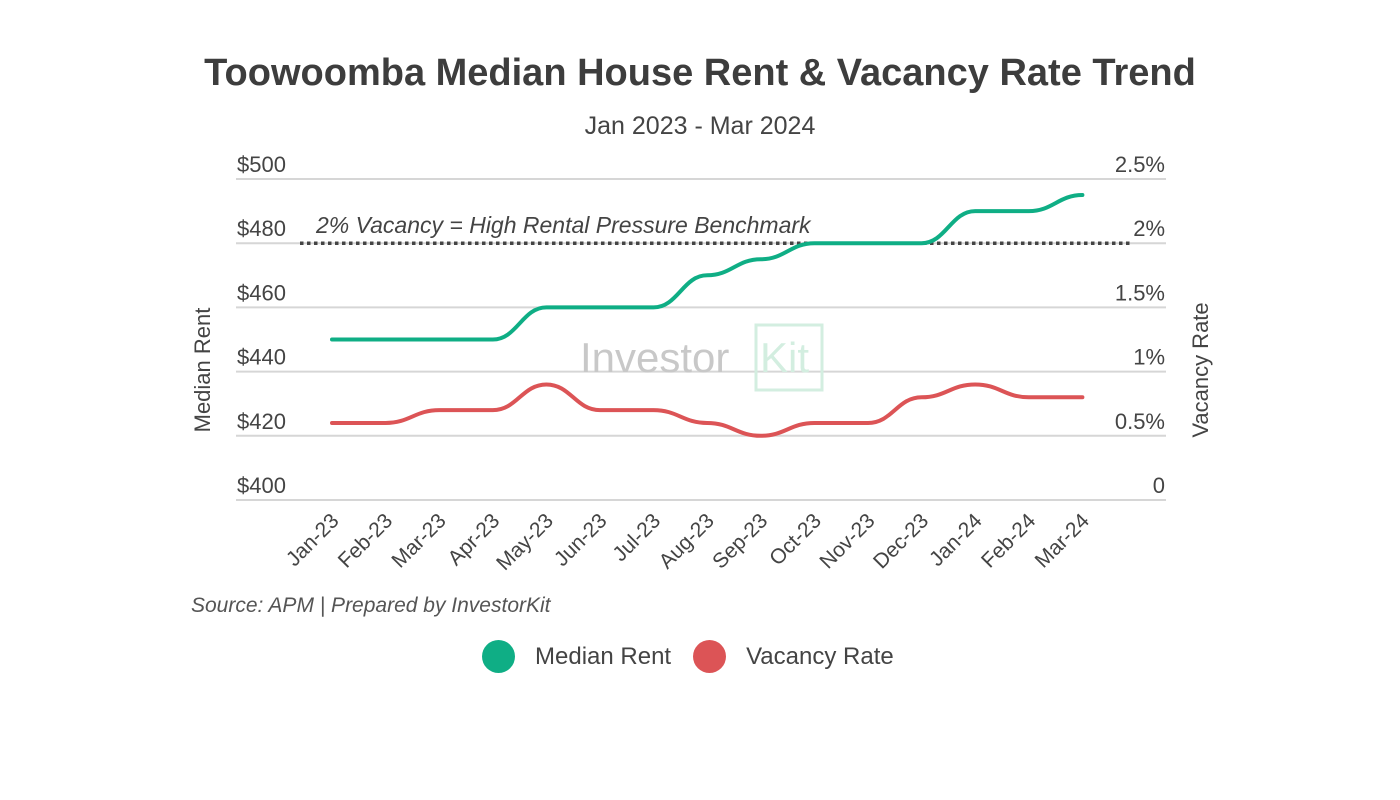 This screenshot has width=1400, height=800. Describe the element at coordinates (603, 656) in the screenshot. I see `legend-label: Median Rent` at that location.